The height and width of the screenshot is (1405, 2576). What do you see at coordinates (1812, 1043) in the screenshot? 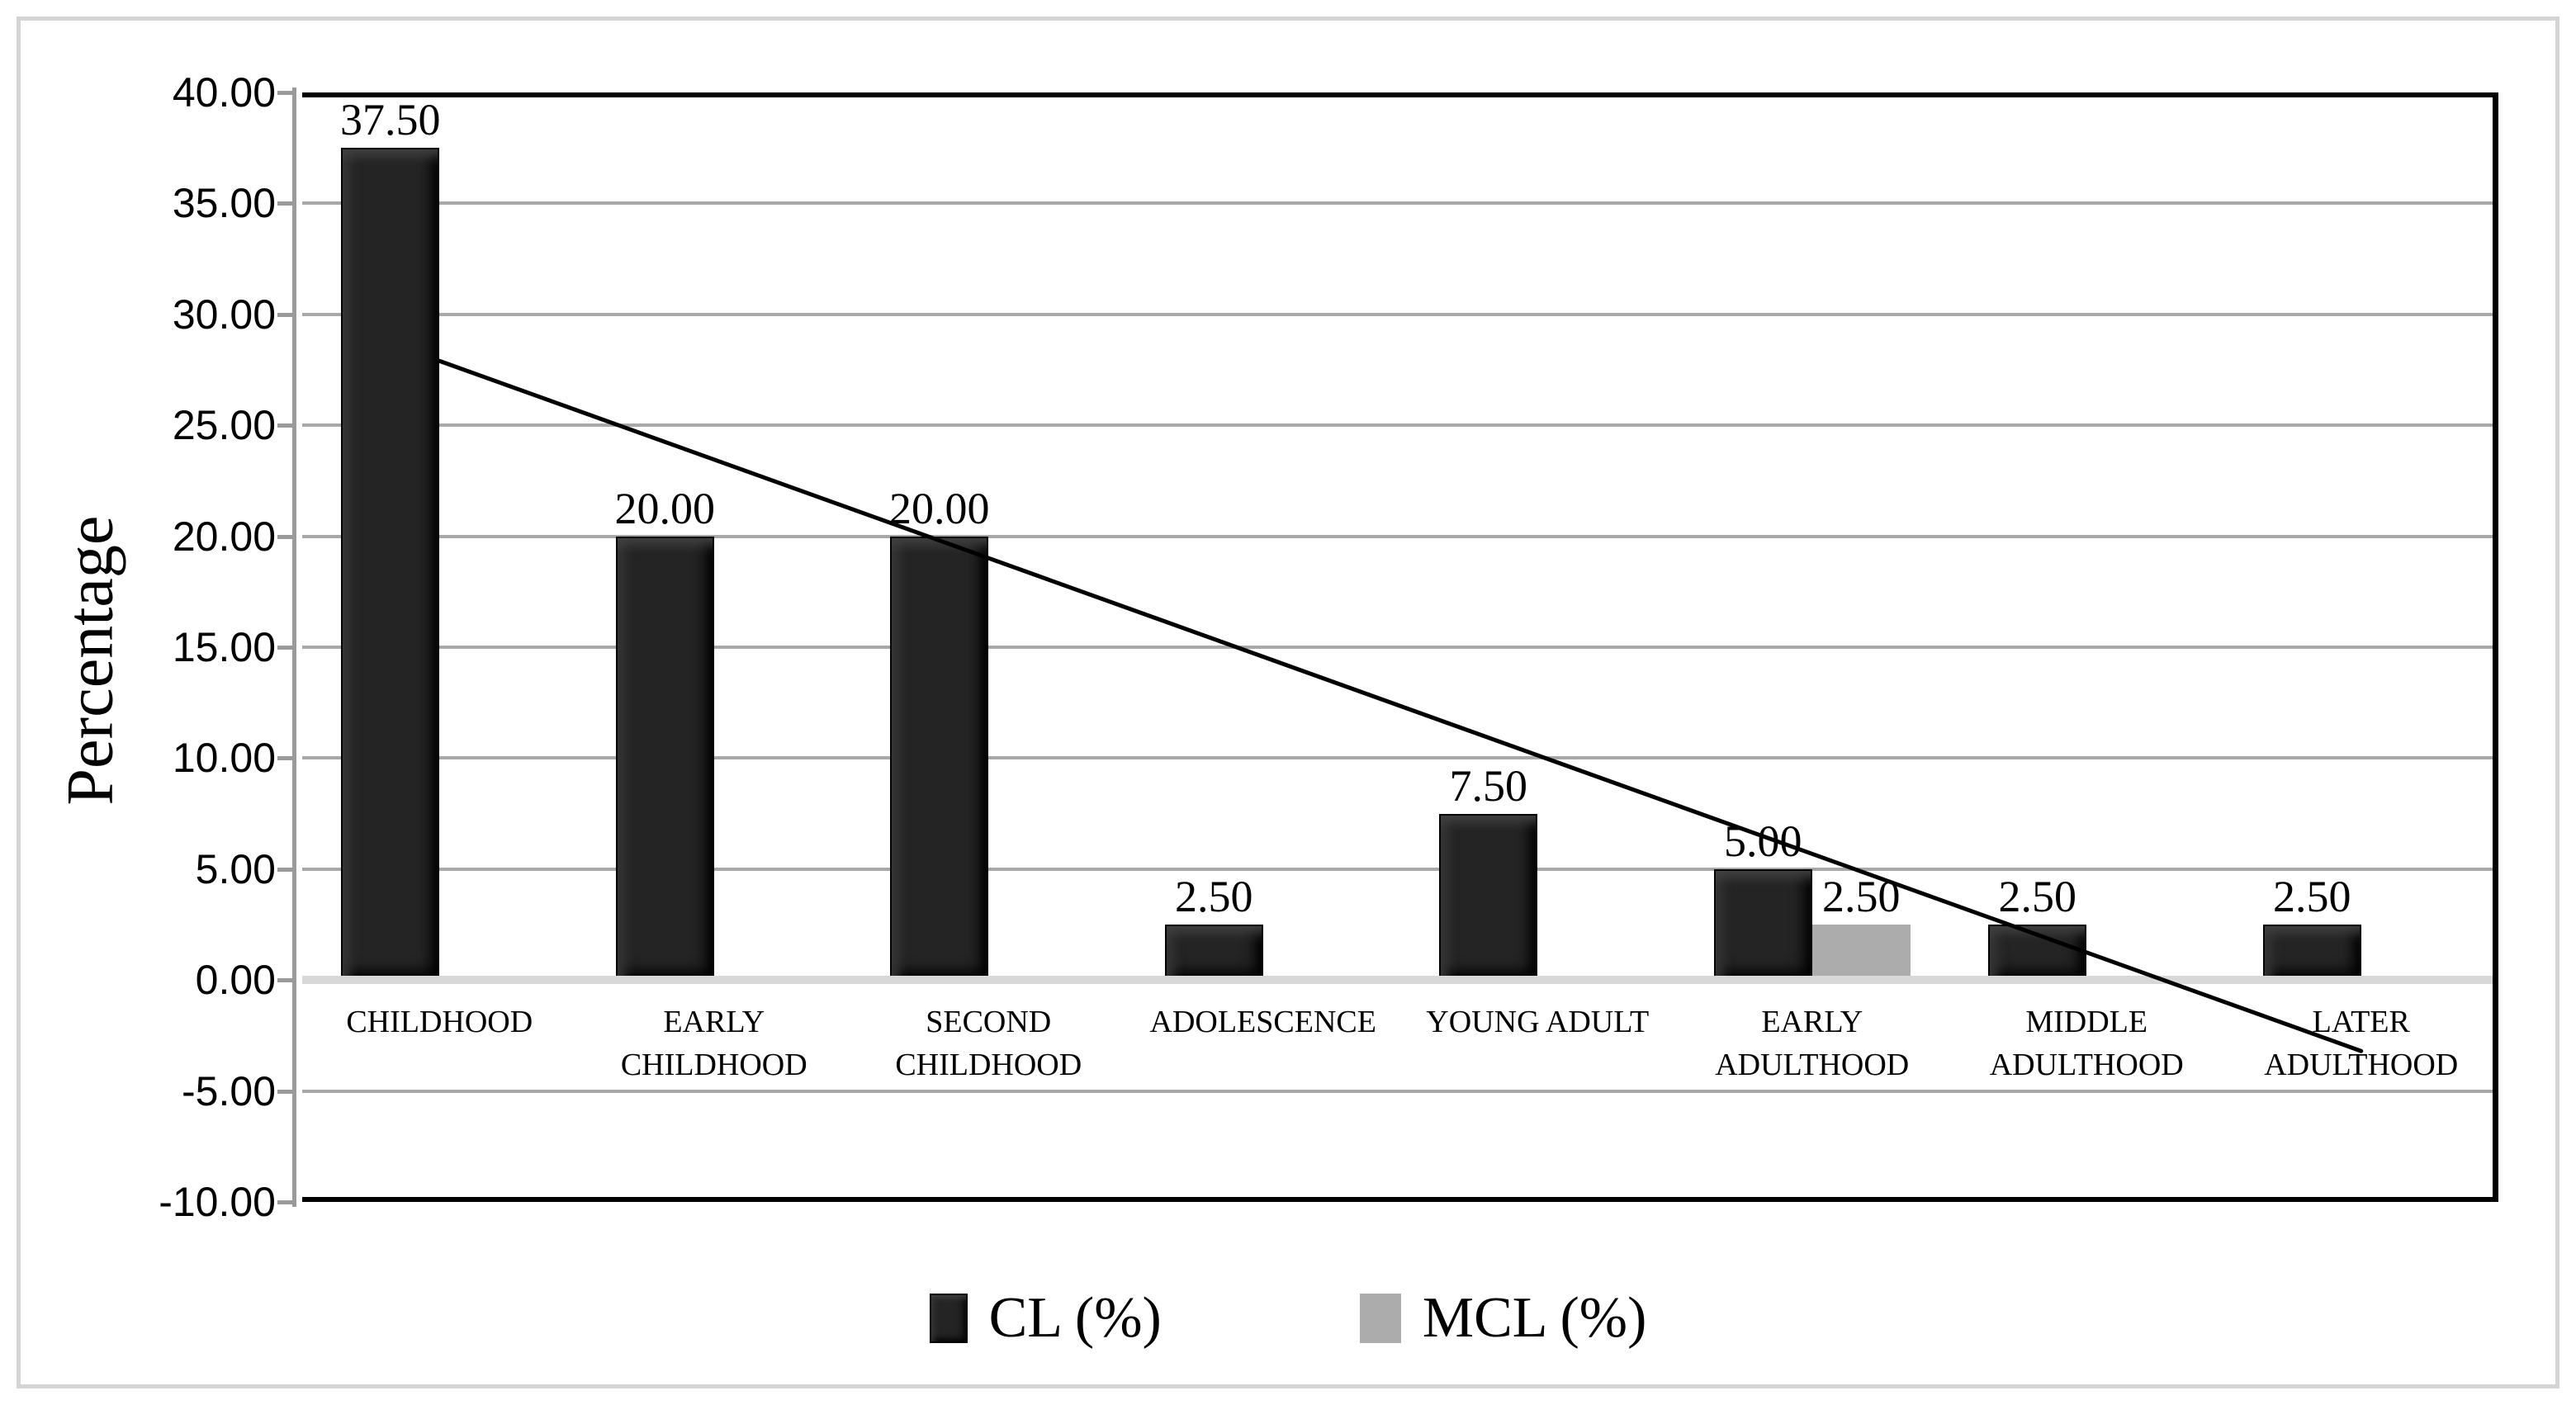
I see `category-label: EARLY ADULTHOOD` at bounding box center [1812, 1043].